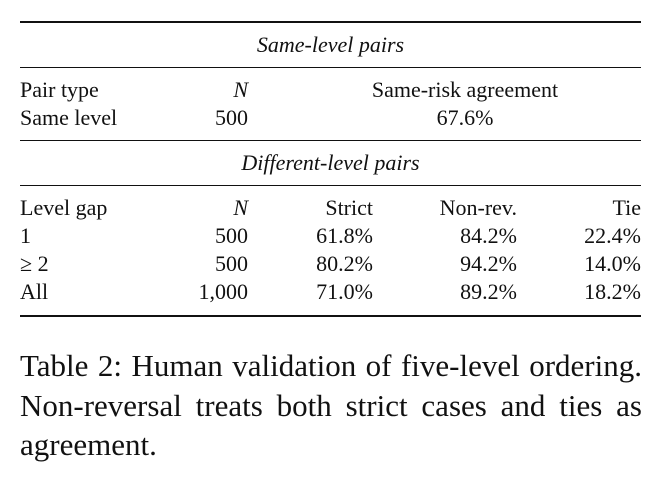 The width and height of the screenshot is (664, 480). I want to click on cell: 1,000, so click(223, 291).